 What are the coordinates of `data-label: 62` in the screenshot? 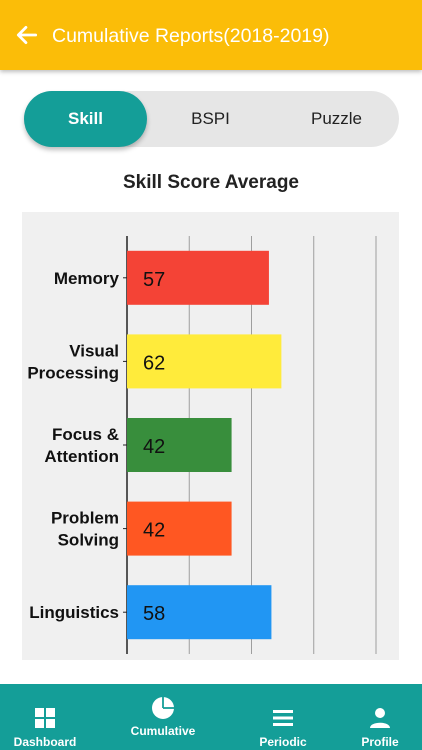 It's located at (154, 363).